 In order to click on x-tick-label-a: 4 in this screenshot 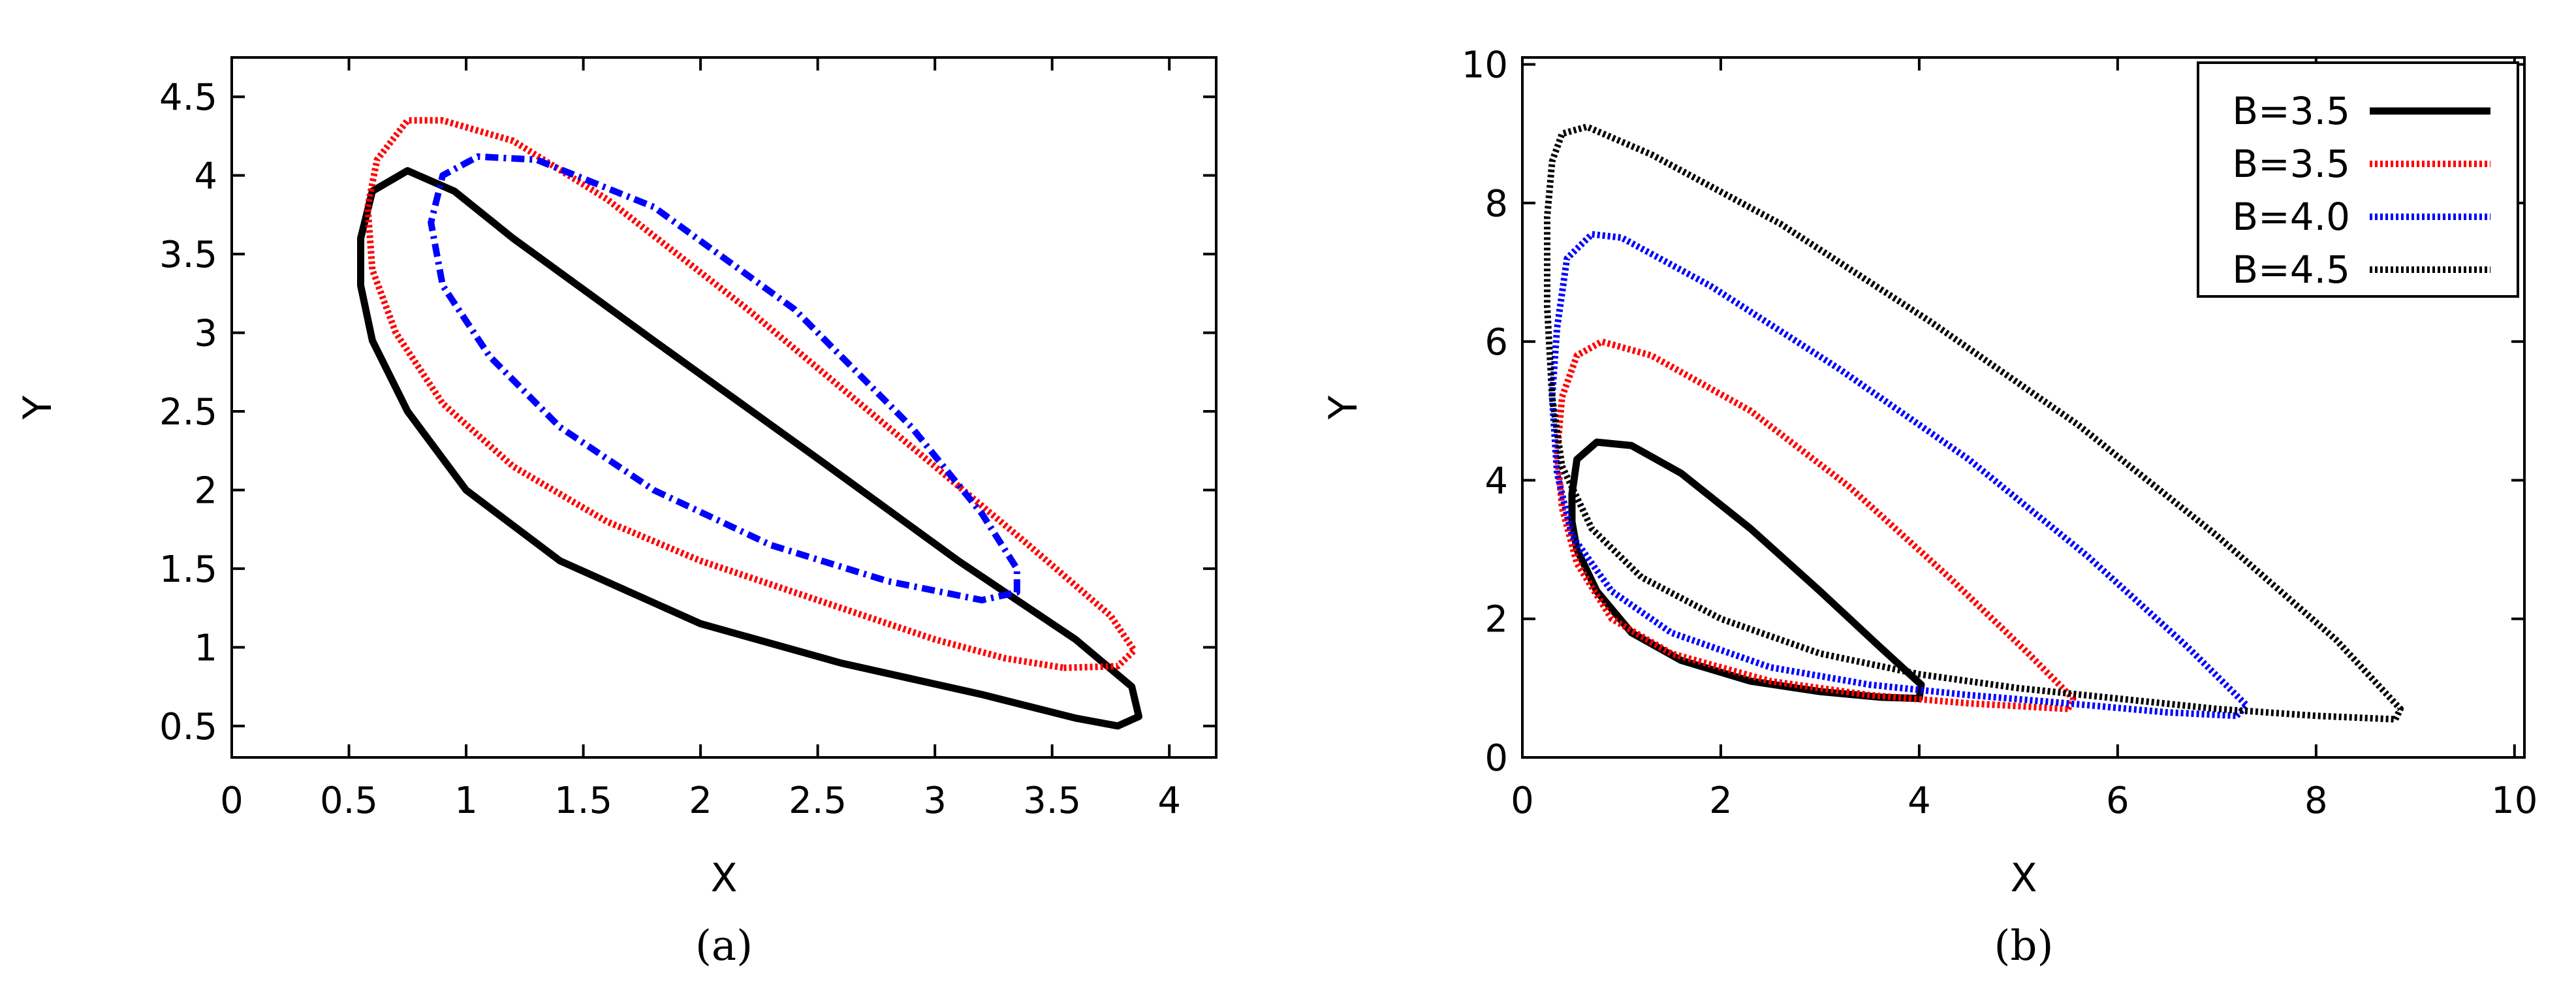, I will do `click(1169, 801)`.